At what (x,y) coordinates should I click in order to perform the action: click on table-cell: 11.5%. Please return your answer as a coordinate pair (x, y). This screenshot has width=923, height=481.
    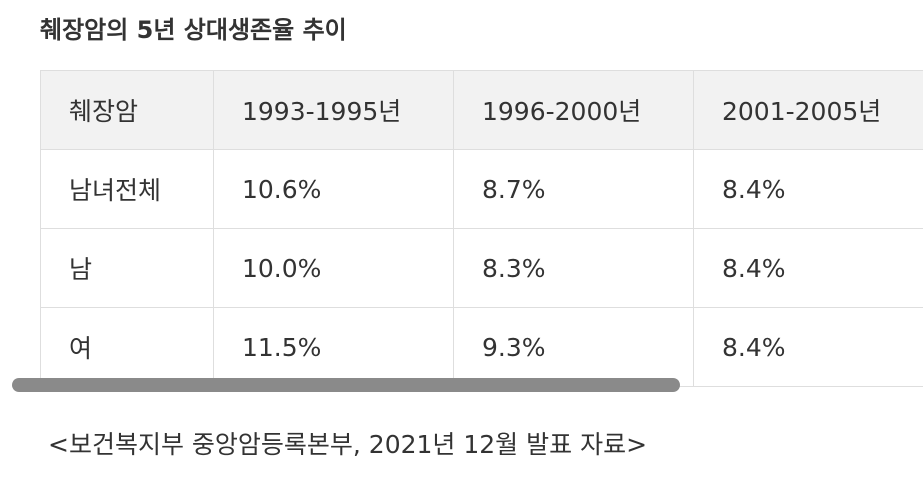
    Looking at the image, I should click on (333, 347).